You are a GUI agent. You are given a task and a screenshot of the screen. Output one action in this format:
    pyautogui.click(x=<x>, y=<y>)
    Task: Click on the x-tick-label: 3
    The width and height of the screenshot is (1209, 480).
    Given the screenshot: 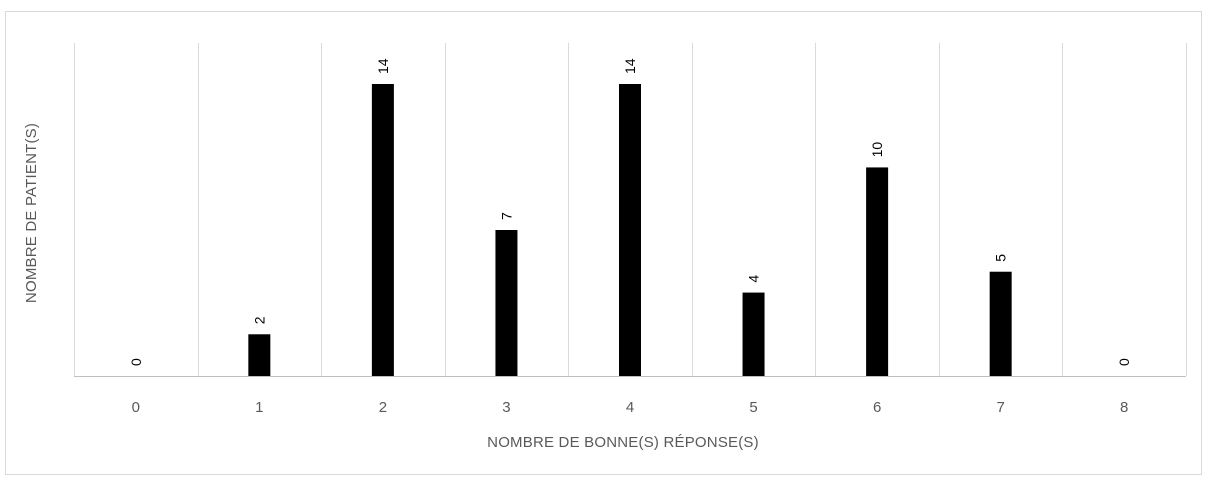 What is the action you would take?
    pyautogui.click(x=506, y=407)
    